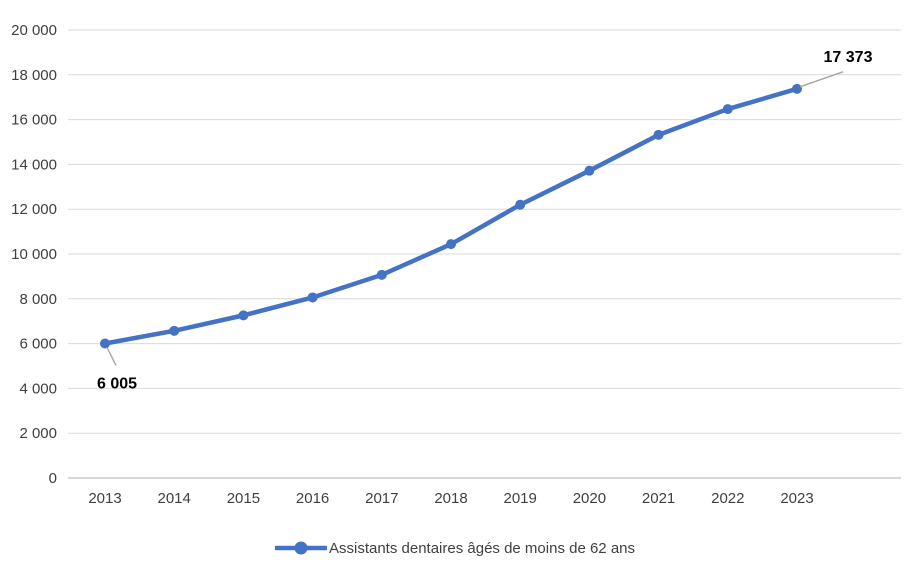  What do you see at coordinates (658, 498) in the screenshot?
I see `x-tick-label: 2021` at bounding box center [658, 498].